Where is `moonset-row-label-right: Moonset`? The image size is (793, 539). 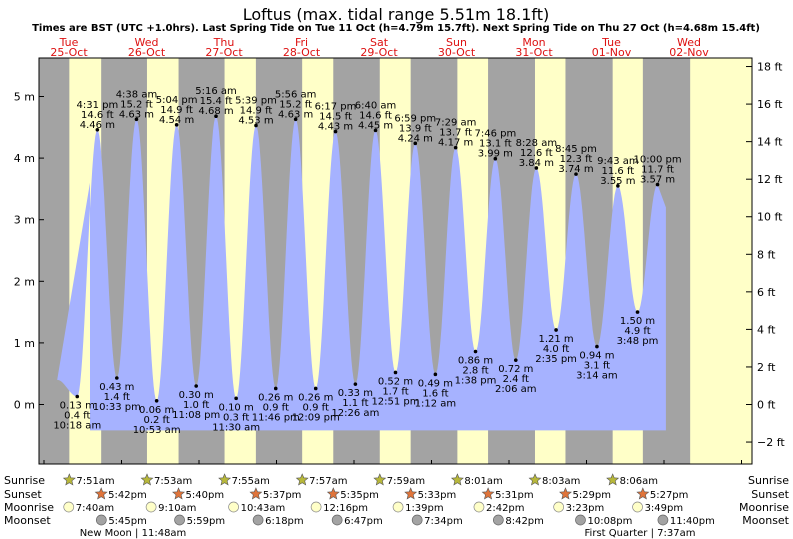 moonset-row-label-right: Moonset is located at coordinates (765, 520).